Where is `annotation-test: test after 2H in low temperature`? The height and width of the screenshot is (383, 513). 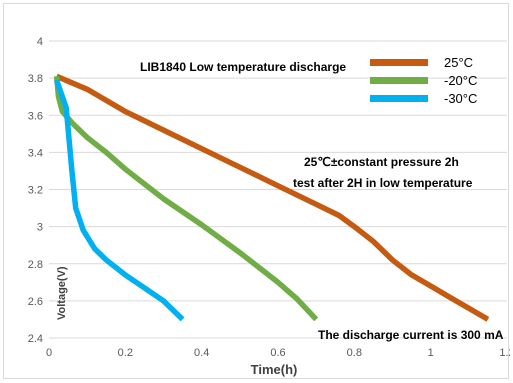 annotation-test: test after 2H in low temperature is located at coordinates (383, 183).